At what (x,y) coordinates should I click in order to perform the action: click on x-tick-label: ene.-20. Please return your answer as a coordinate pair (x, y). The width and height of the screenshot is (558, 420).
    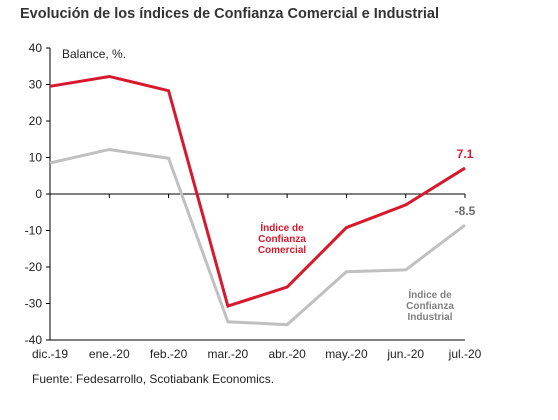
    Looking at the image, I should click on (109, 354).